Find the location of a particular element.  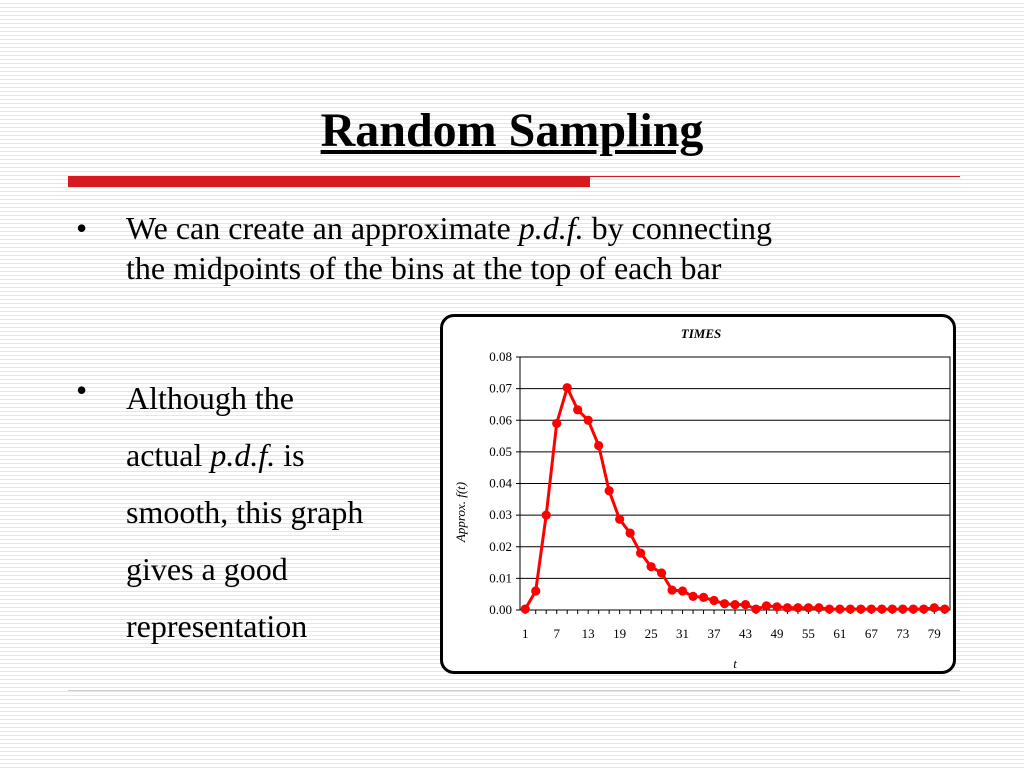

x-tick-label: 19 is located at coordinates (619, 633).